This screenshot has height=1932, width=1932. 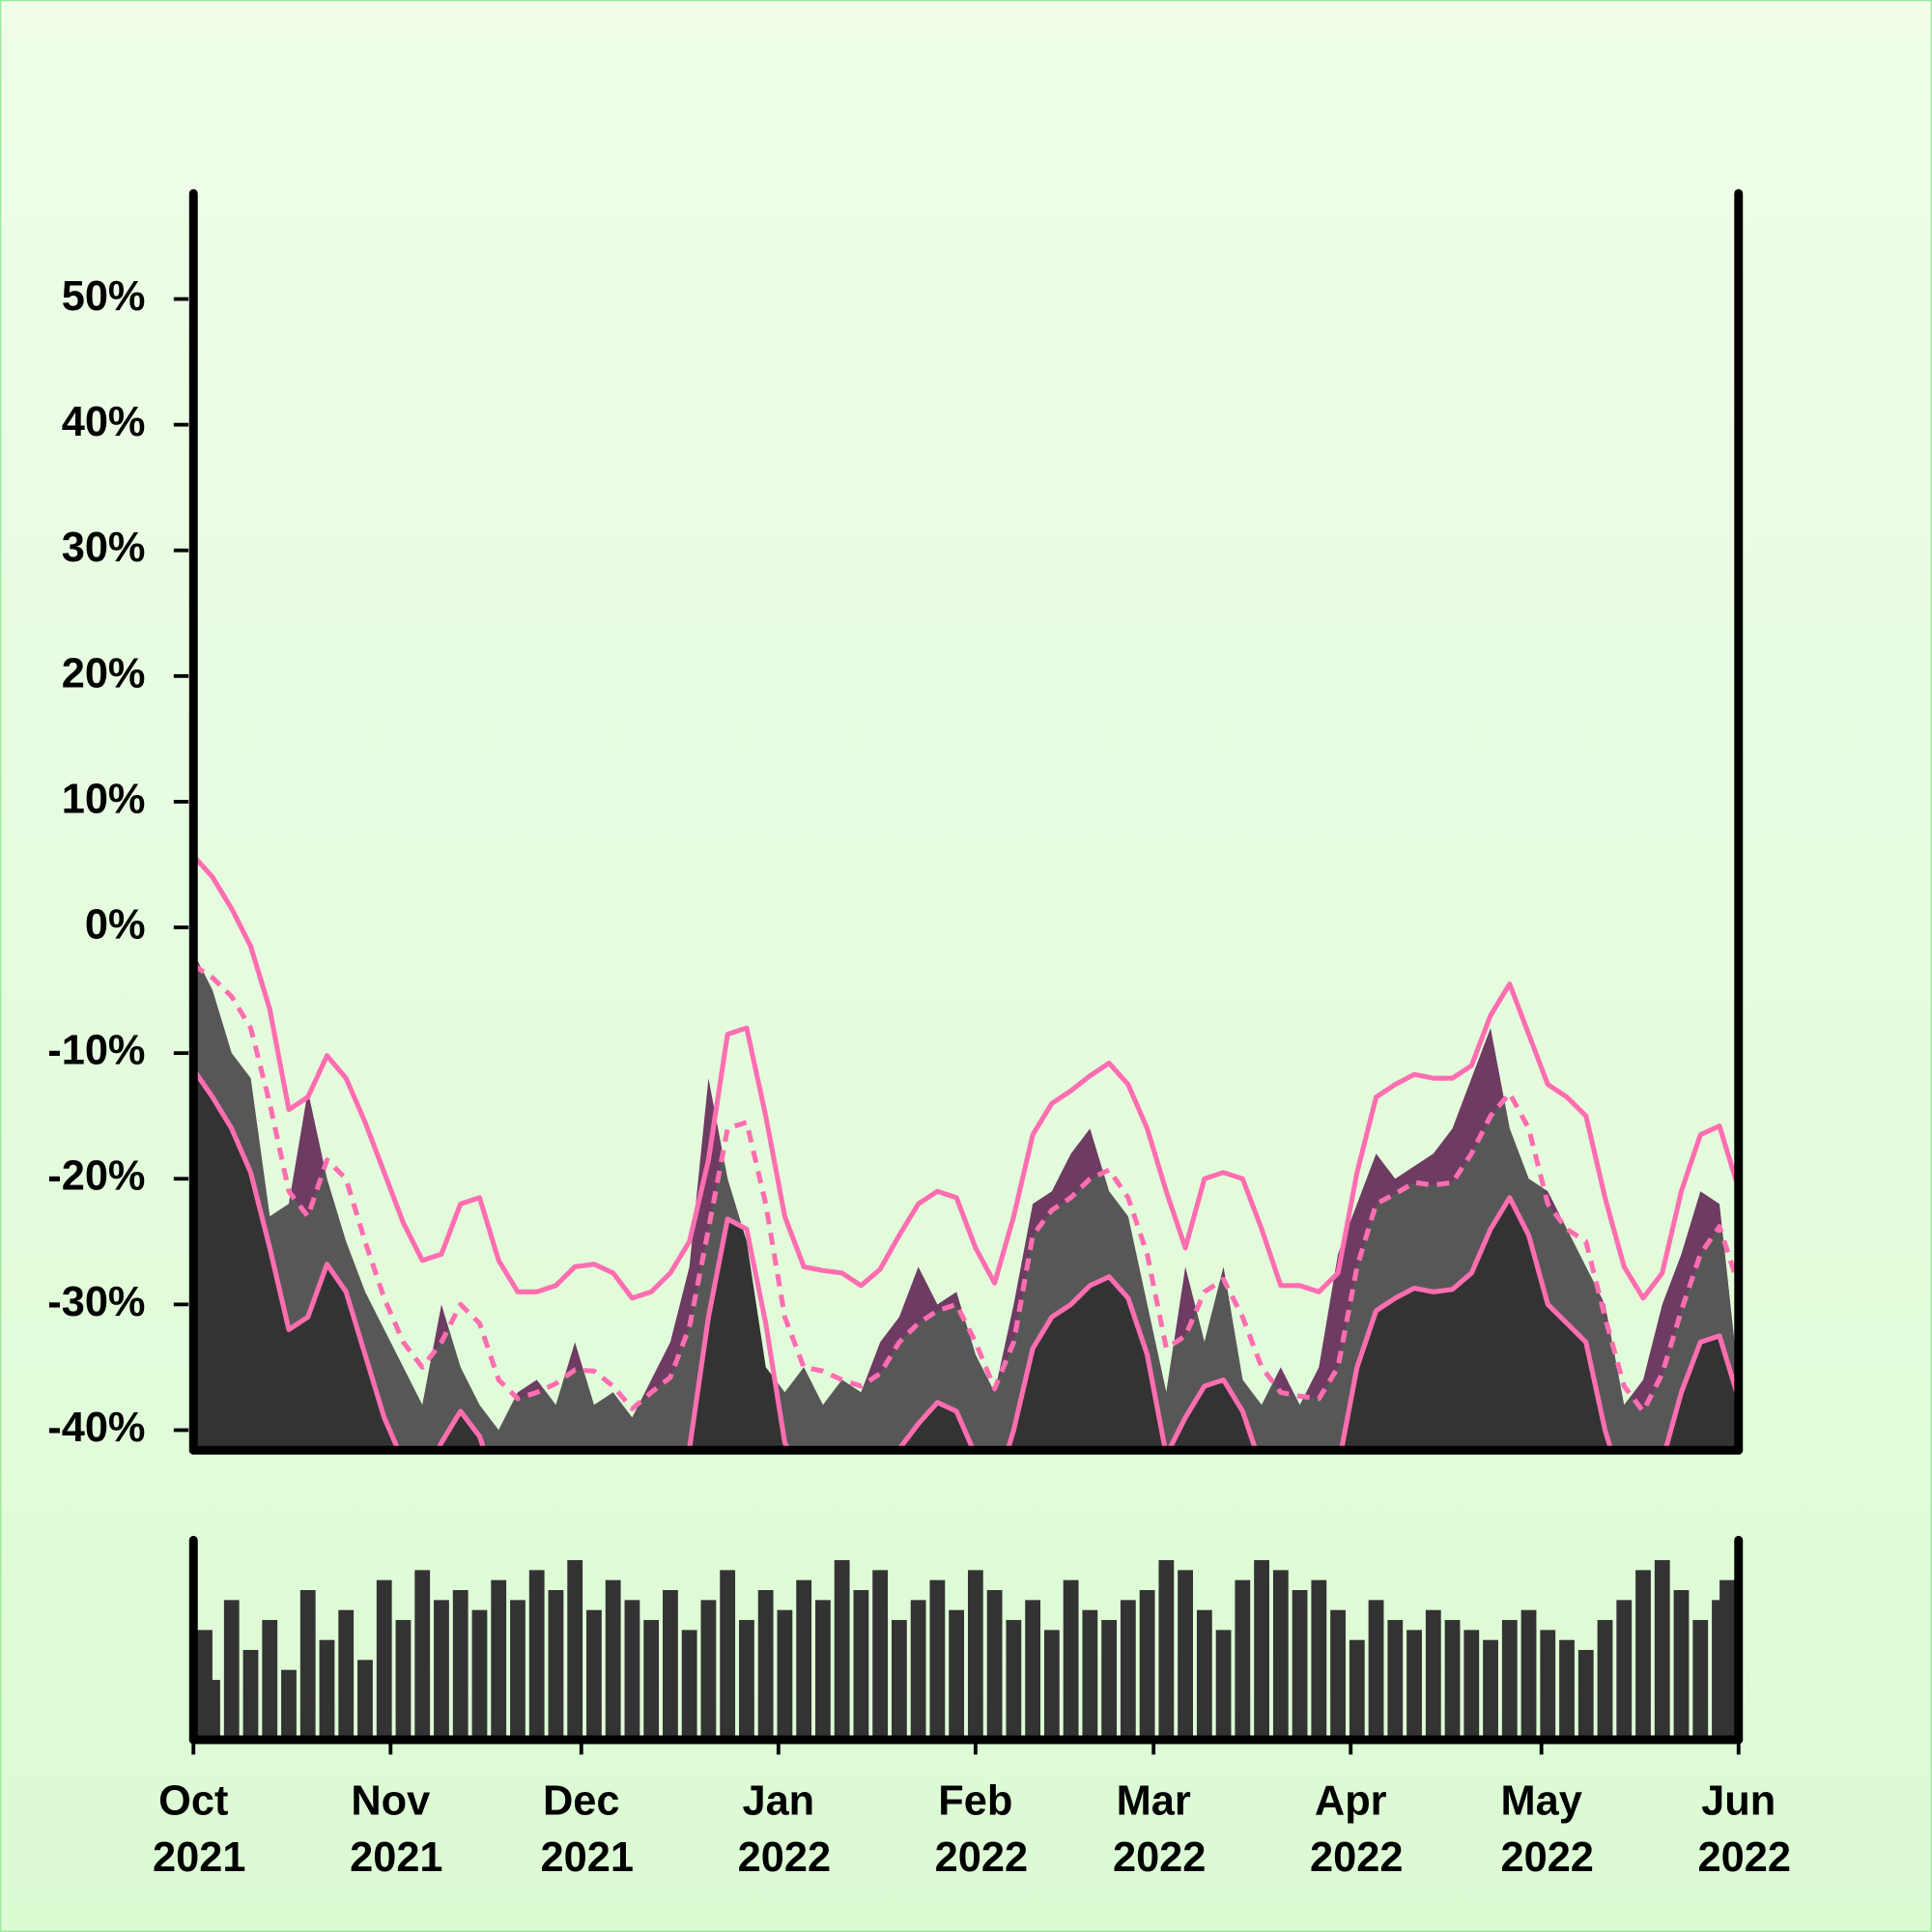 What do you see at coordinates (1738, 1830) in the screenshot?
I see `x-tick-label: Jun 2022` at bounding box center [1738, 1830].